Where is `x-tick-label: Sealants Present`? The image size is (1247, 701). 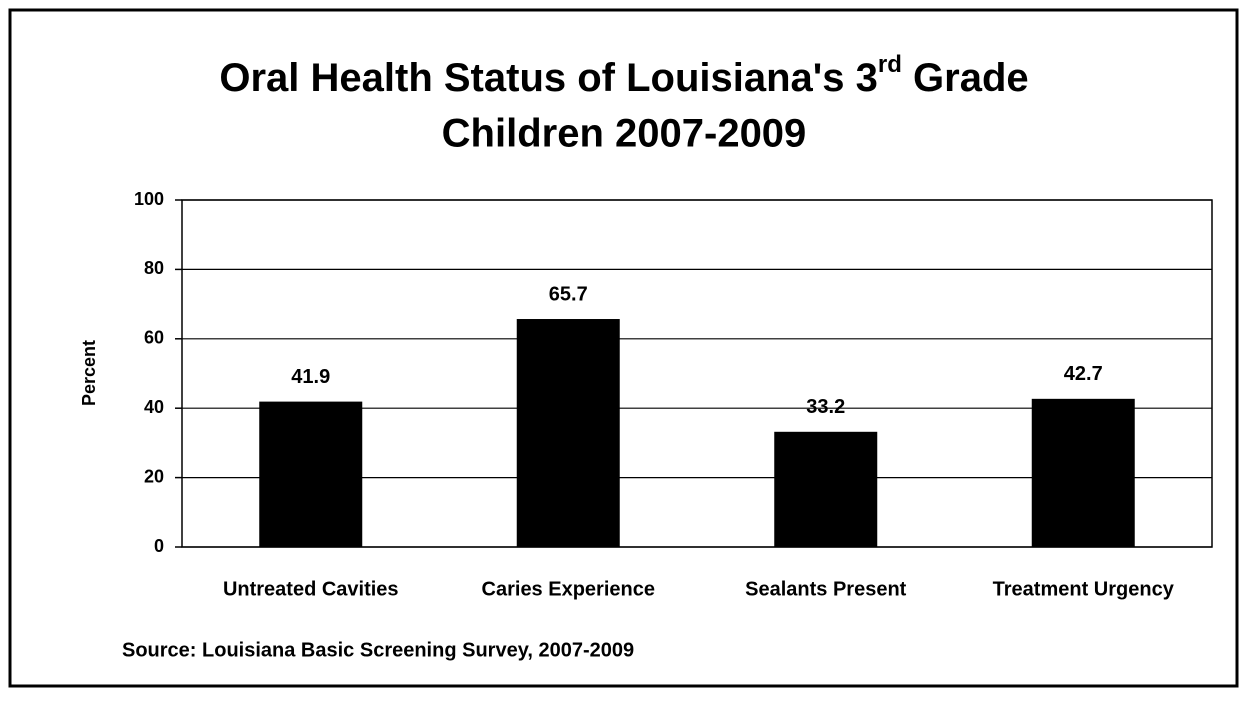
x-tick-label: Sealants Present is located at coordinates (826, 589).